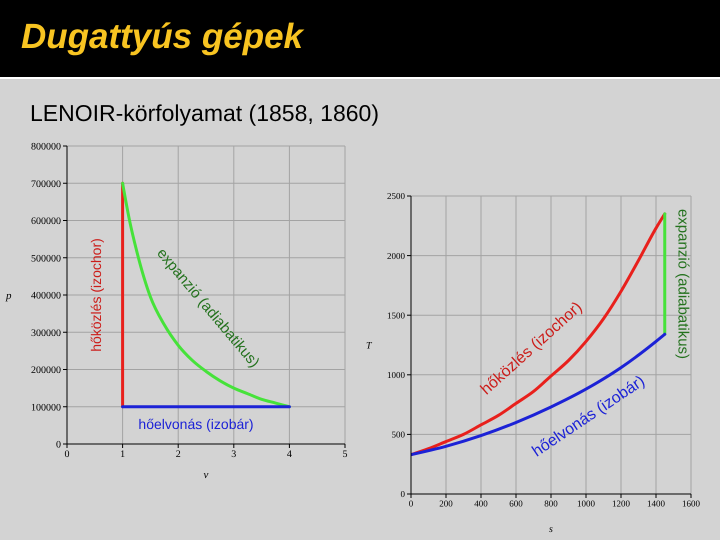 The height and width of the screenshot is (540, 720). I want to click on y-tick-label: 500000, so click(46, 258).